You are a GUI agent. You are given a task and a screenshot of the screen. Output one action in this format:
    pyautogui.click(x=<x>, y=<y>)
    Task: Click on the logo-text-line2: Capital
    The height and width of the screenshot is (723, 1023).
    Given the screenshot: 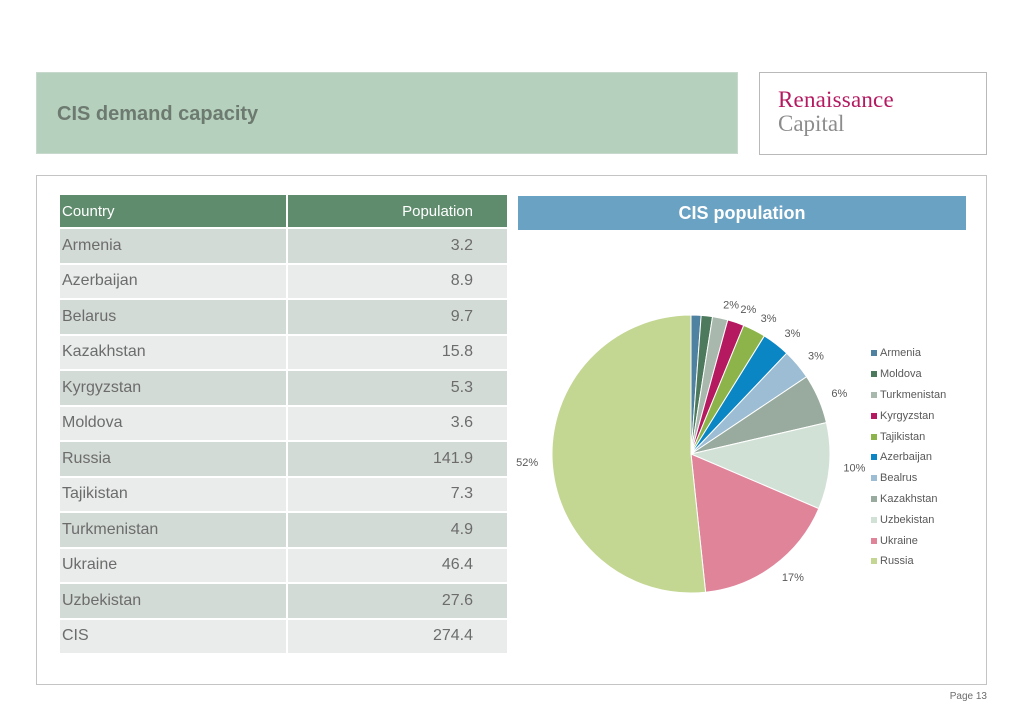 What is the action you would take?
    pyautogui.click(x=811, y=123)
    